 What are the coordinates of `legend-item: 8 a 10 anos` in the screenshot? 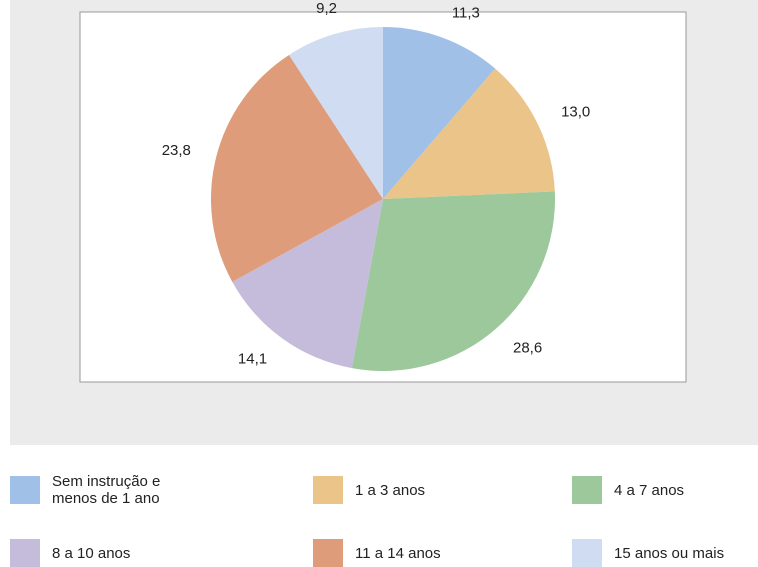 It's located at (111, 551).